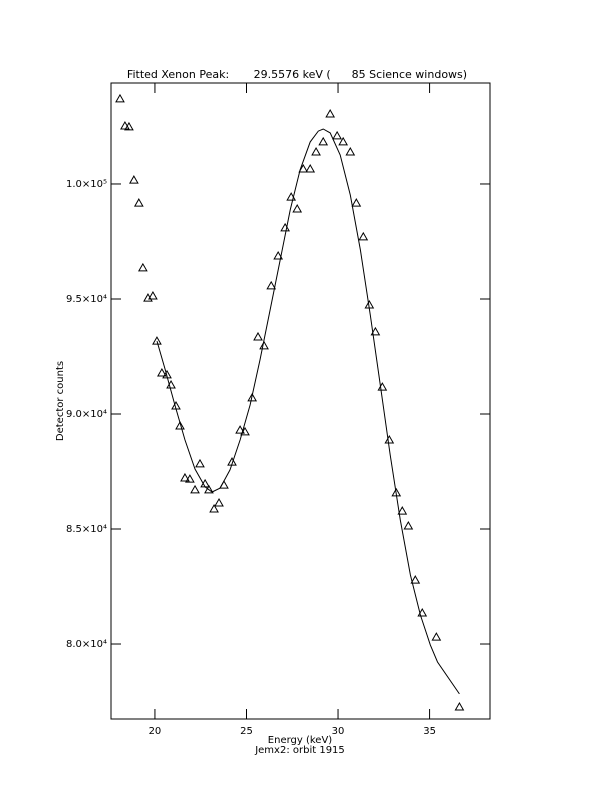  What do you see at coordinates (60, 401) in the screenshot?
I see `y-axis-label: Detector counts` at bounding box center [60, 401].